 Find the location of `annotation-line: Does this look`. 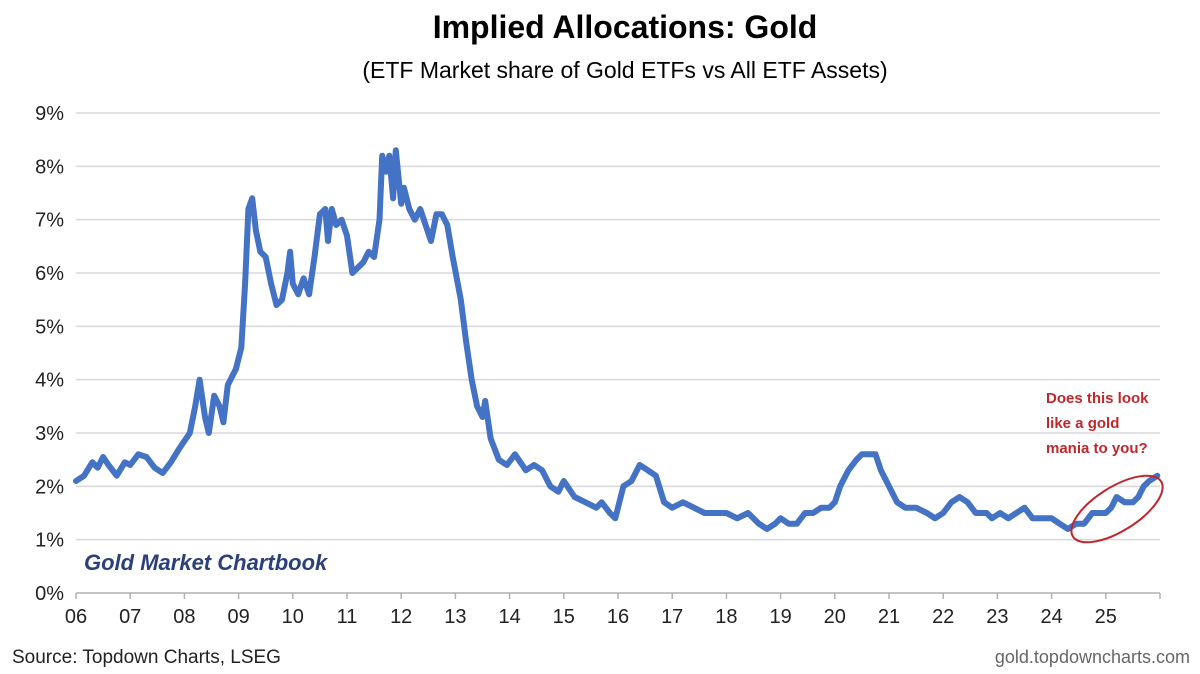

annotation-line: Does this look is located at coordinates (1097, 398).